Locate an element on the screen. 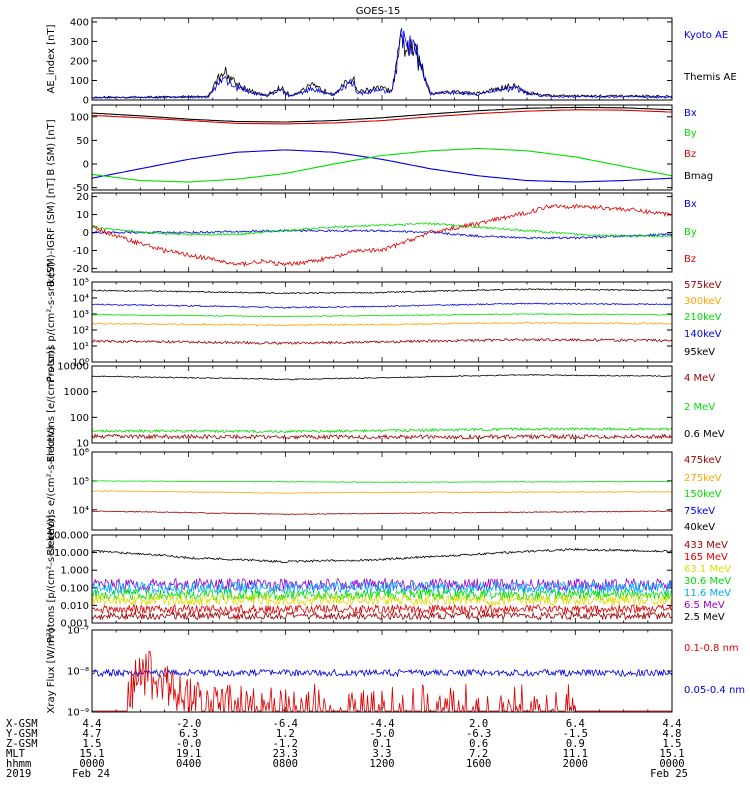 The image size is (750, 800). y-tick-label: 10.000 is located at coordinates (71, 553).